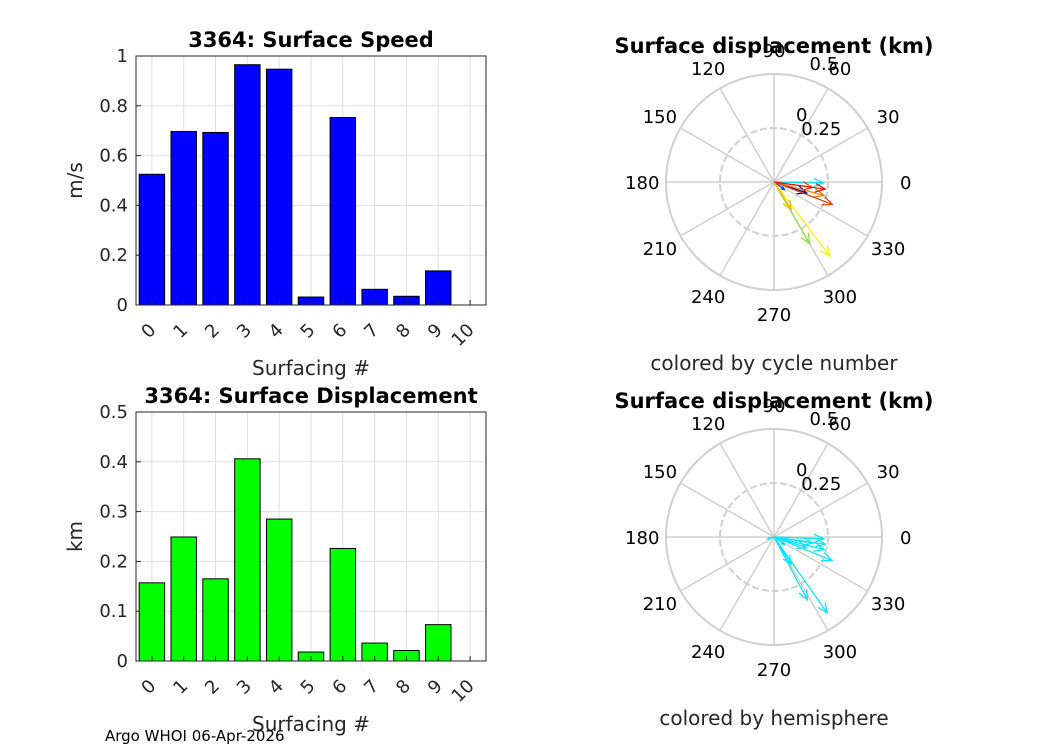  Describe the element at coordinates (113, 512) in the screenshot. I see `y-tick-label: 0.3` at that location.